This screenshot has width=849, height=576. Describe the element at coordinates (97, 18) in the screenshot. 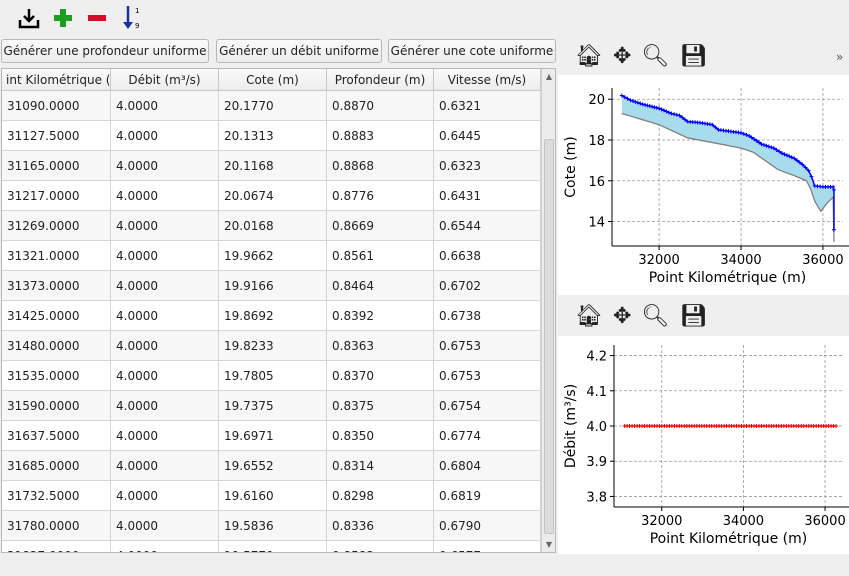

I see `remove-row-icon` at that location.